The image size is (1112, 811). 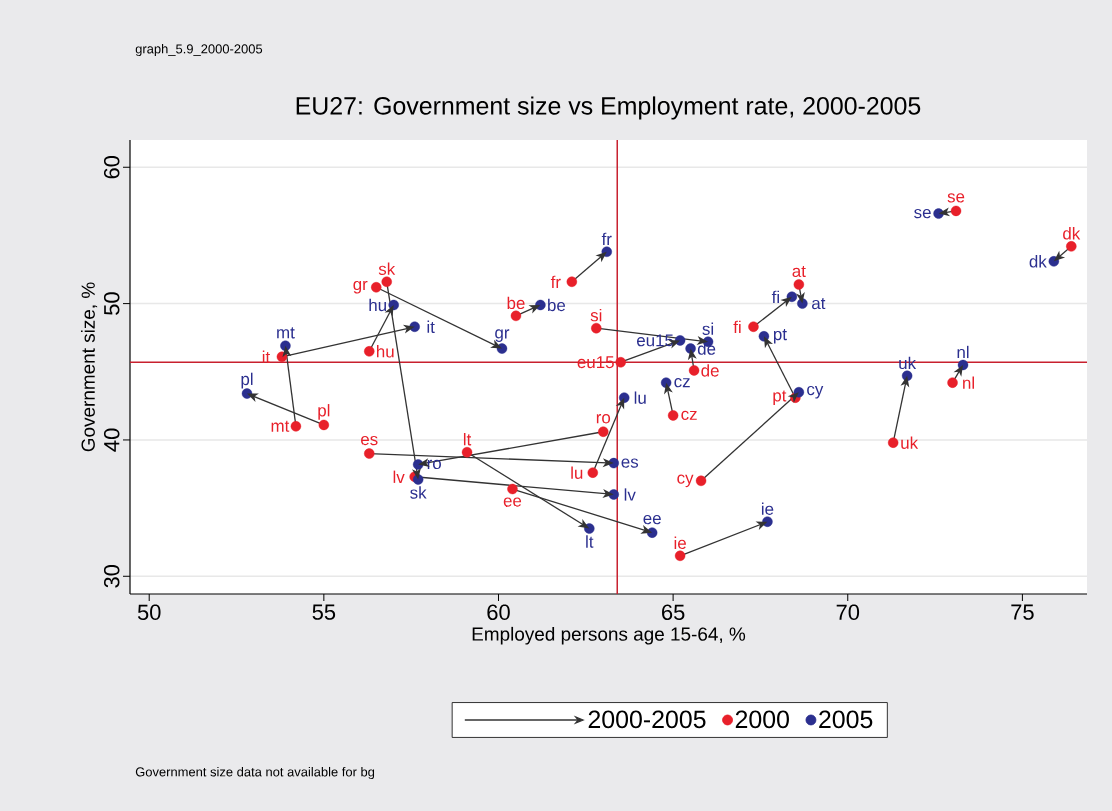 I want to click on x-tick-label: 55, so click(x=324, y=612).